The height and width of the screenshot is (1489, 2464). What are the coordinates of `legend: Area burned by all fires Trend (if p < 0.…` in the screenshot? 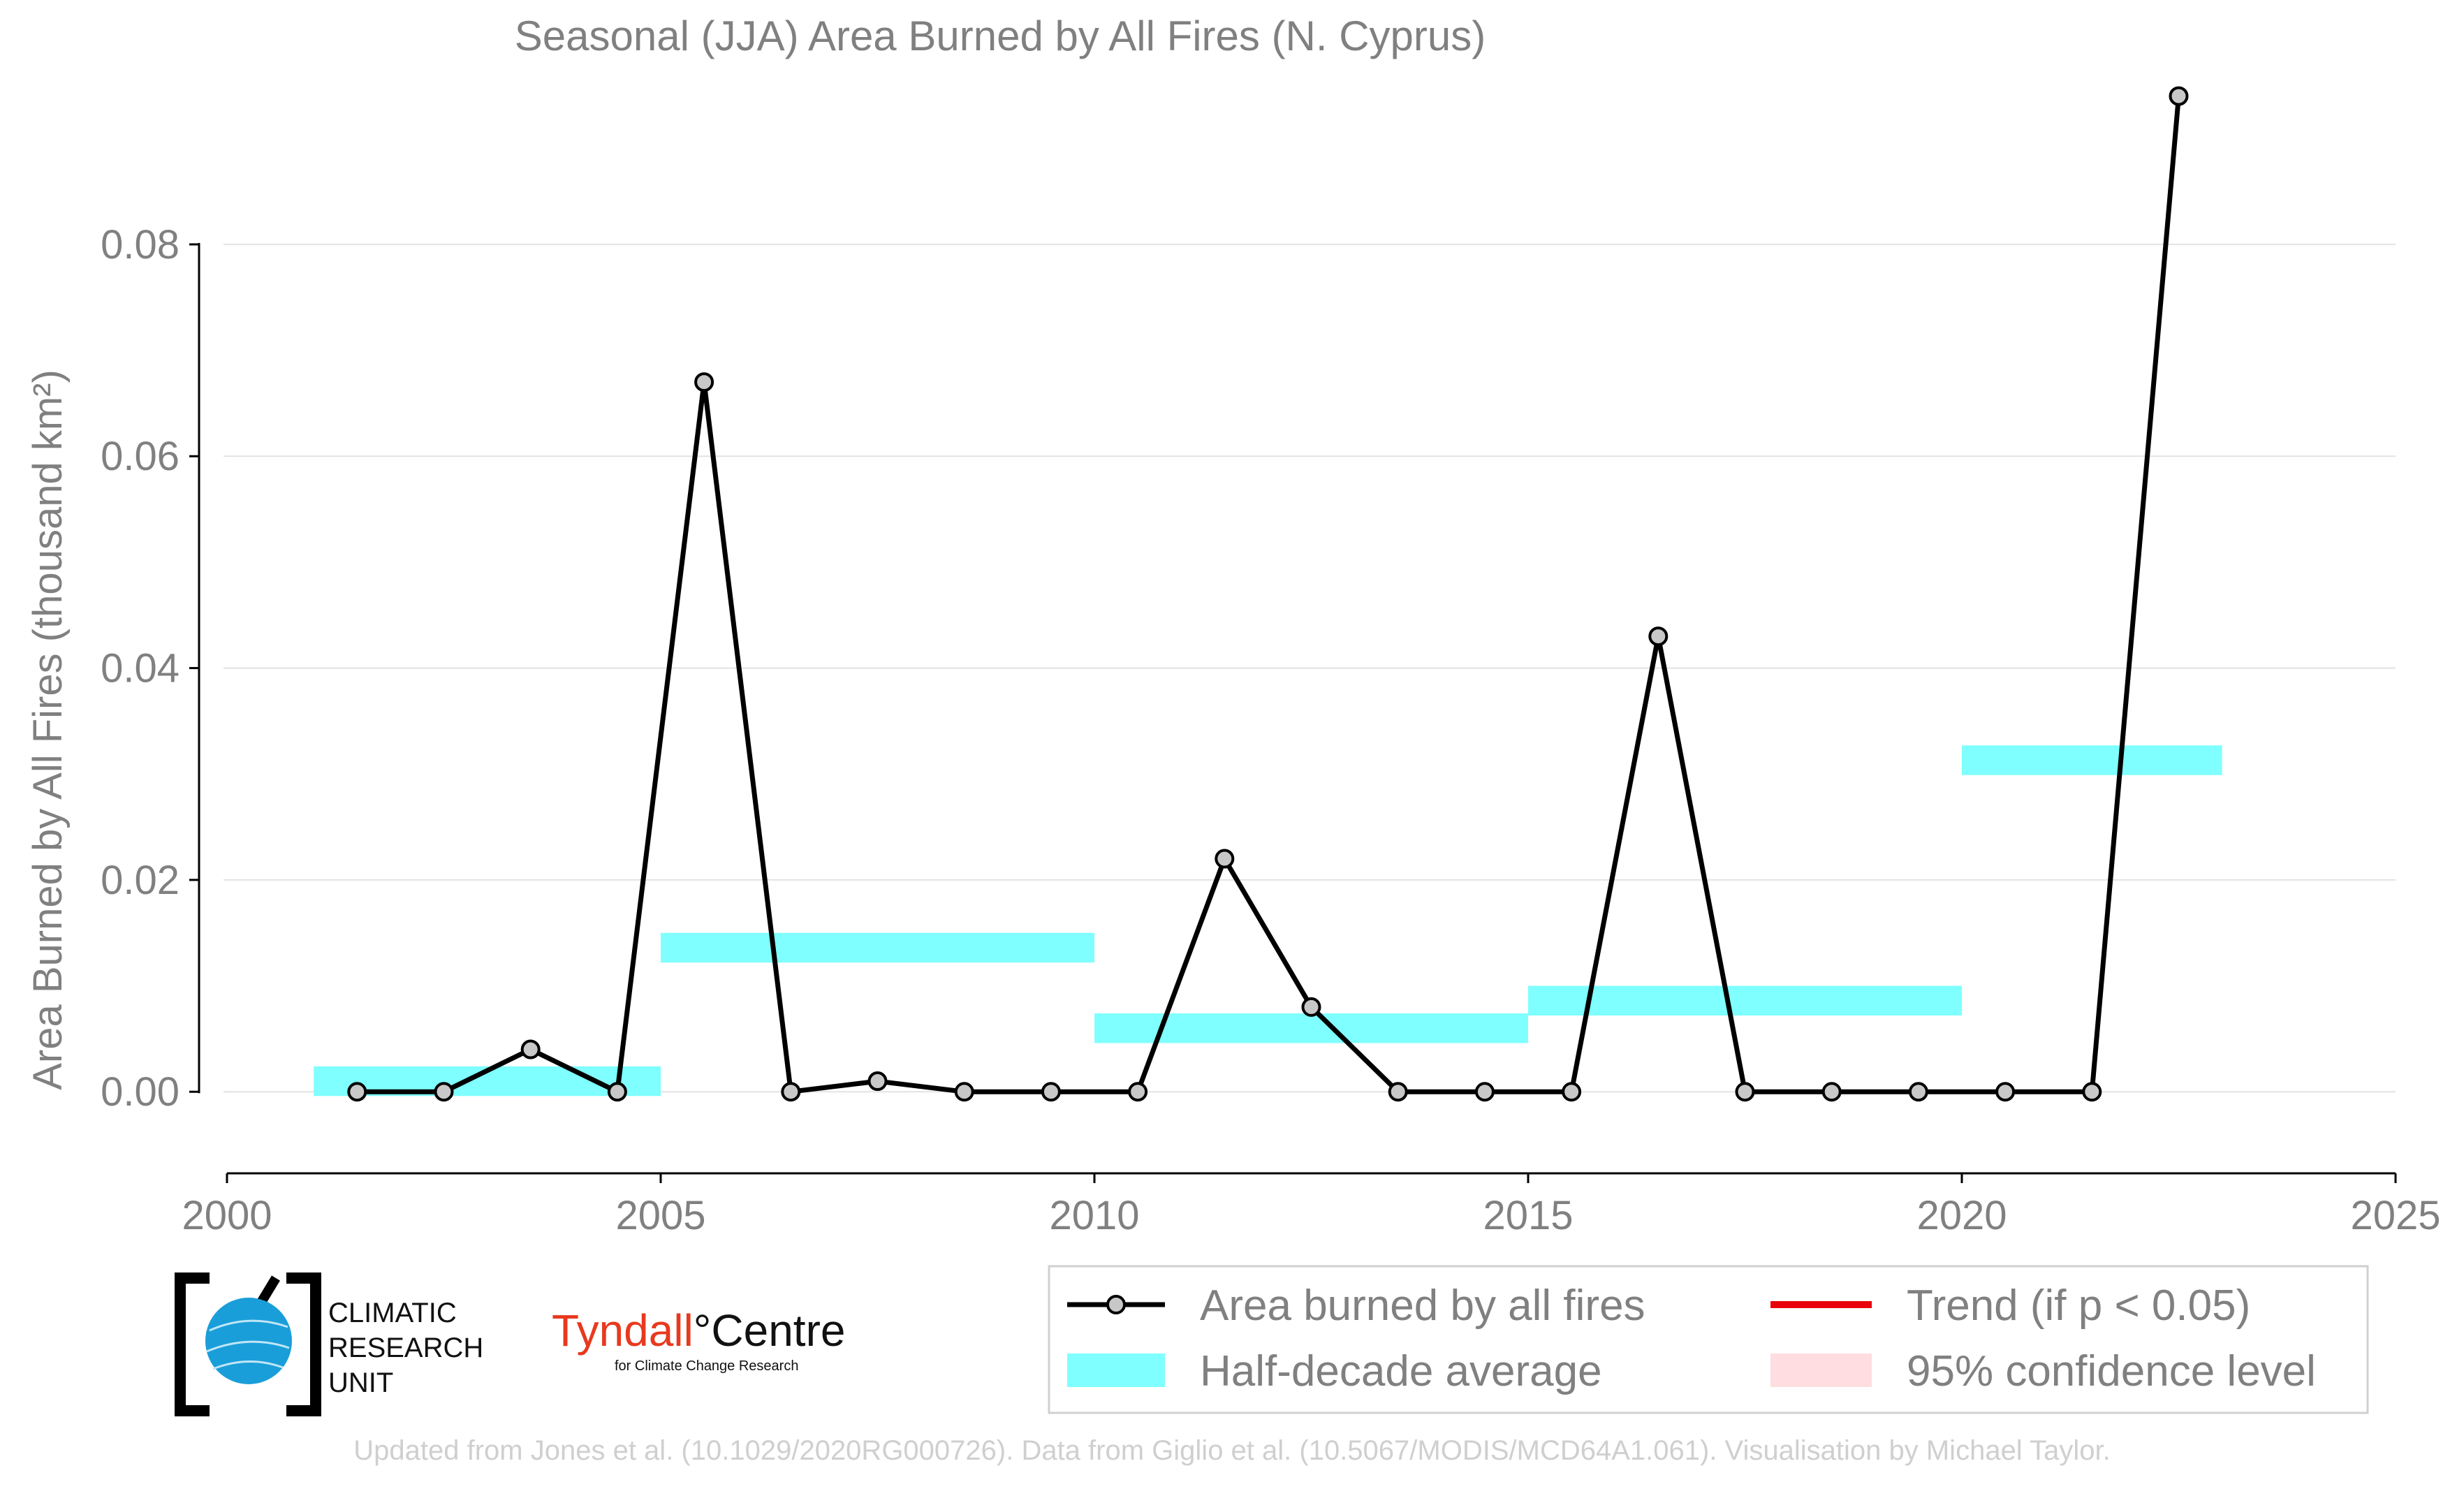 It's located at (1709, 1339).